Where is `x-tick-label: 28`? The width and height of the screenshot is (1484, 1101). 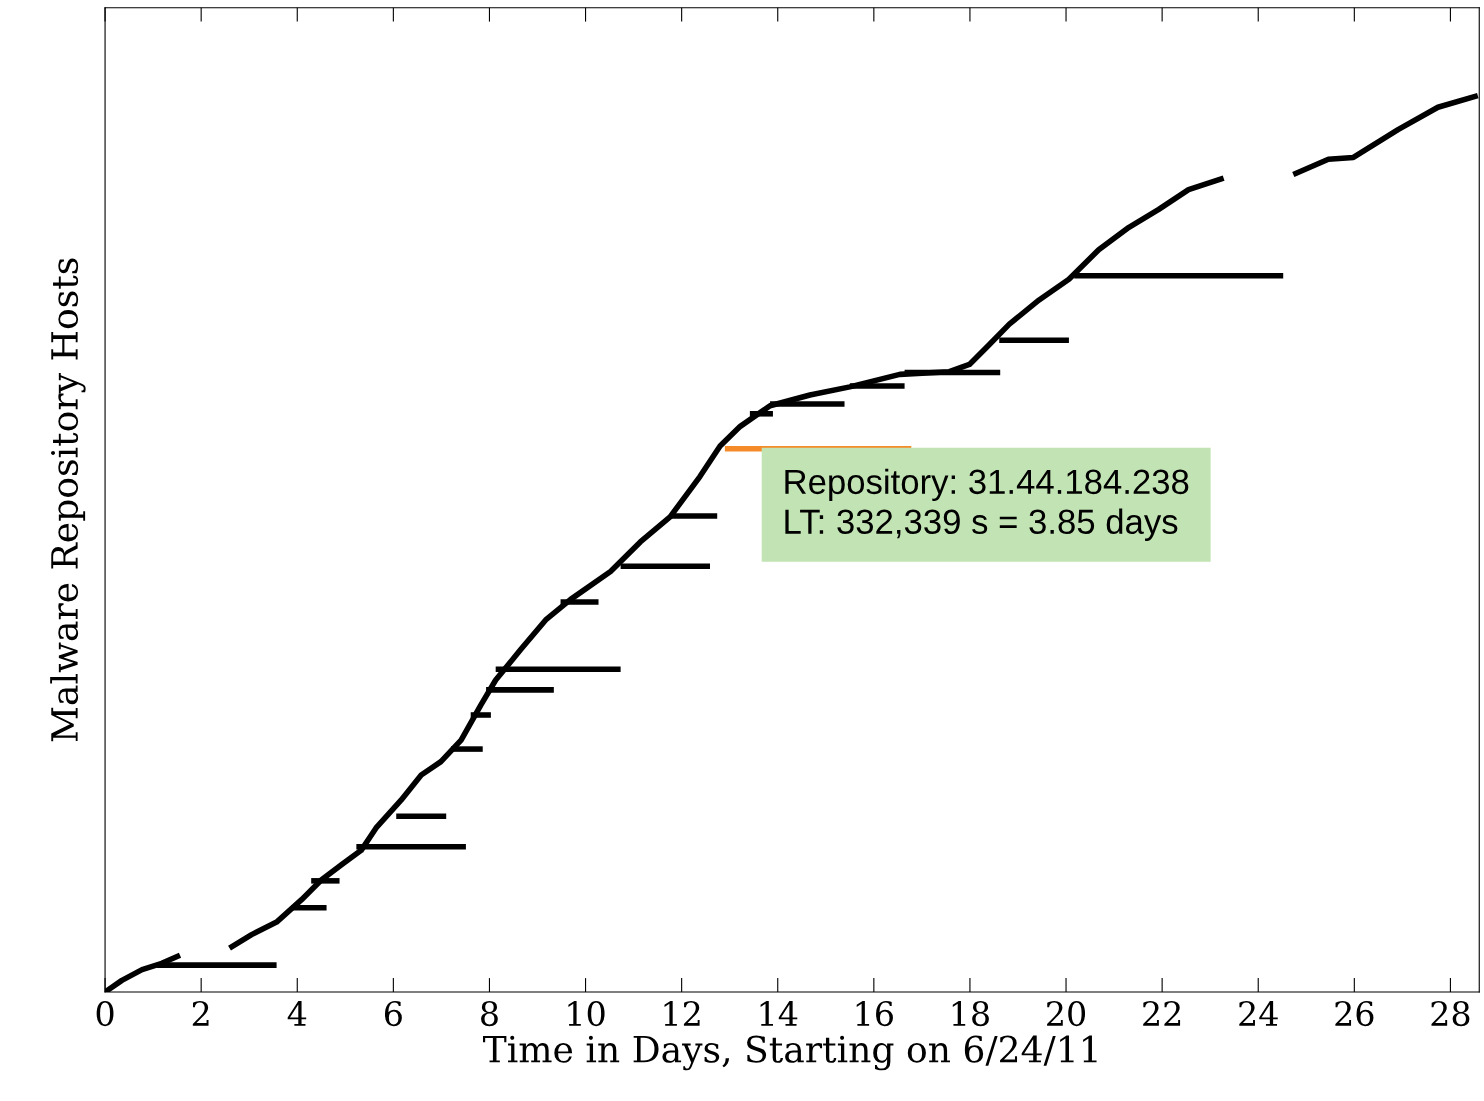 x-tick-label: 28 is located at coordinates (1450, 1013).